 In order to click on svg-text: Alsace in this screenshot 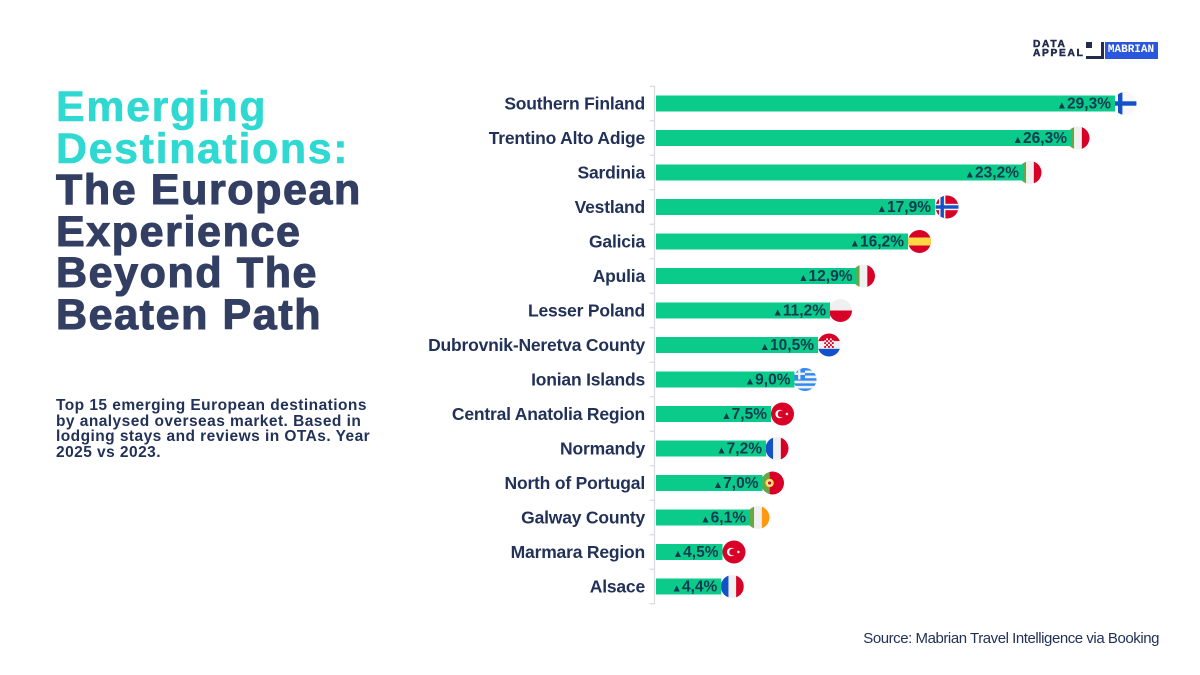, I will do `click(618, 587)`.